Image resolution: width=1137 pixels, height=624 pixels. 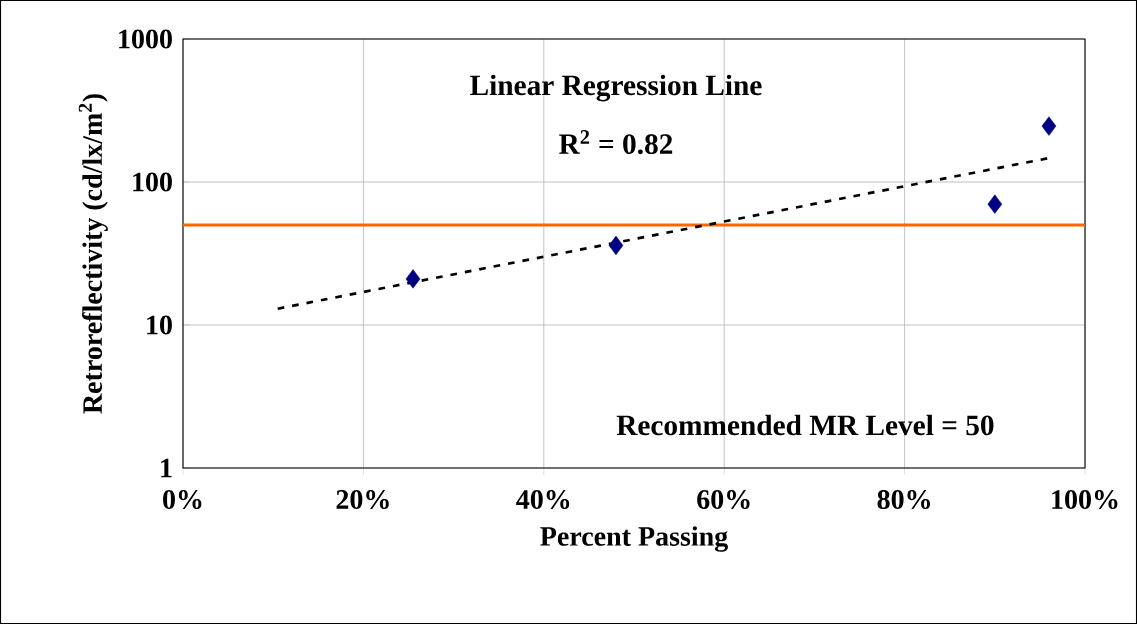 I want to click on annotation: Recommended MR Level = 50, so click(x=805, y=425).